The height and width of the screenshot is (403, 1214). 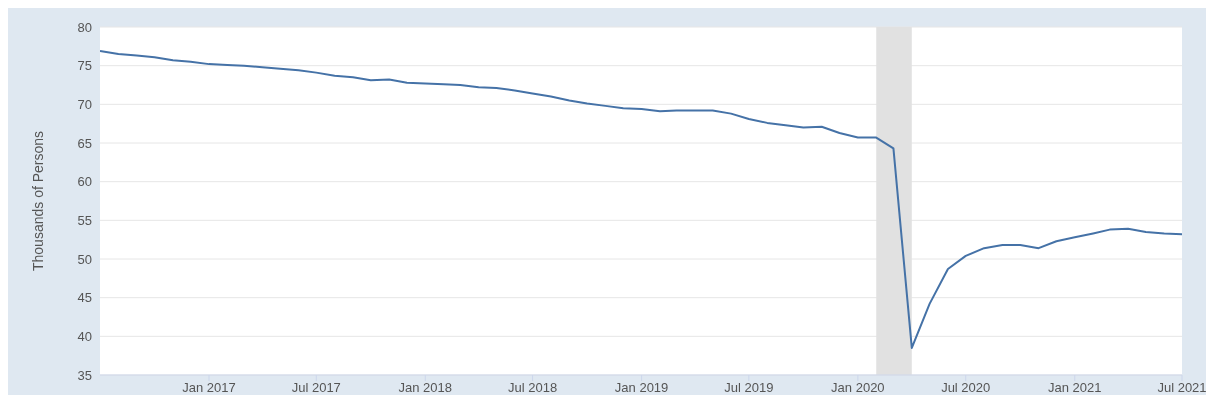 What do you see at coordinates (316, 388) in the screenshot?
I see `x-tick-label: Jul 2017` at bounding box center [316, 388].